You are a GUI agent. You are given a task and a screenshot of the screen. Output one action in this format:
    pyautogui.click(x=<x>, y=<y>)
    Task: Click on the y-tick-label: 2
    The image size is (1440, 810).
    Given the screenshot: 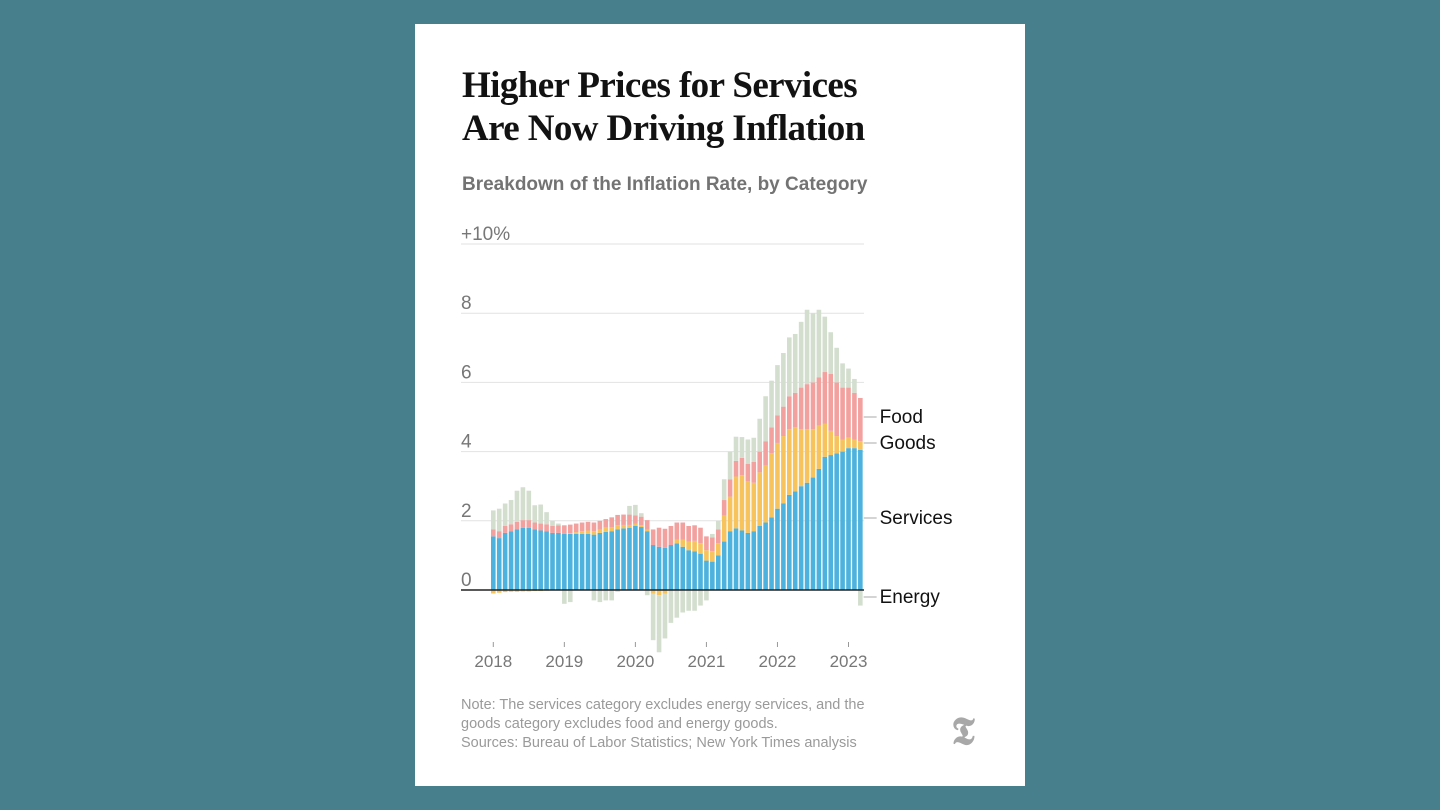 What is the action you would take?
    pyautogui.click(x=466, y=511)
    